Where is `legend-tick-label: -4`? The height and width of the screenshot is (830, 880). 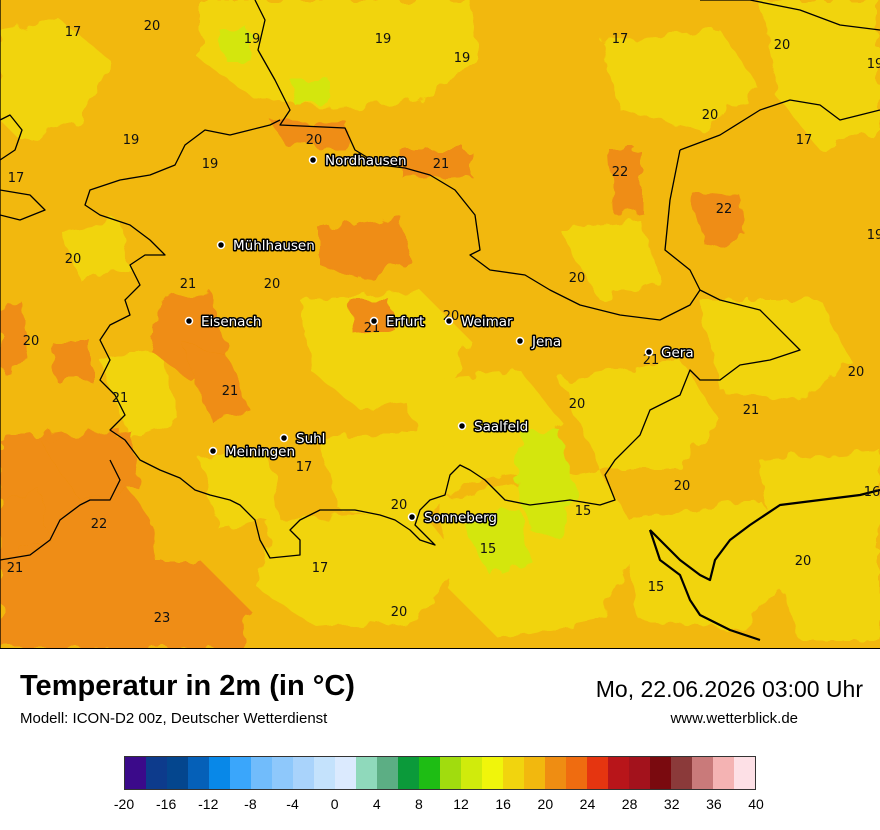 legend-tick-label: -4 is located at coordinates (292, 804).